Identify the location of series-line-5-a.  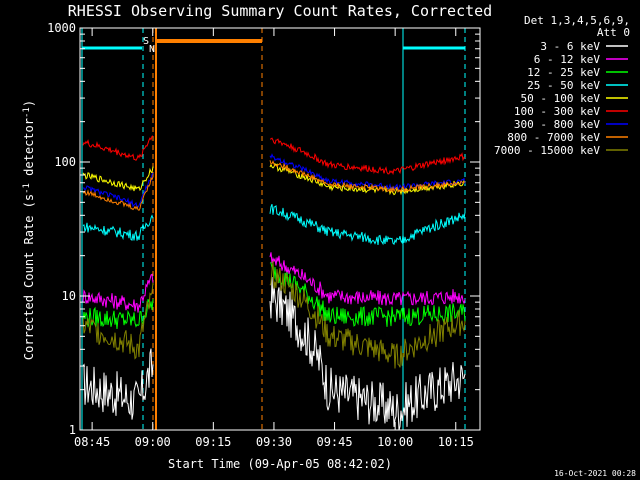
(118, 179).